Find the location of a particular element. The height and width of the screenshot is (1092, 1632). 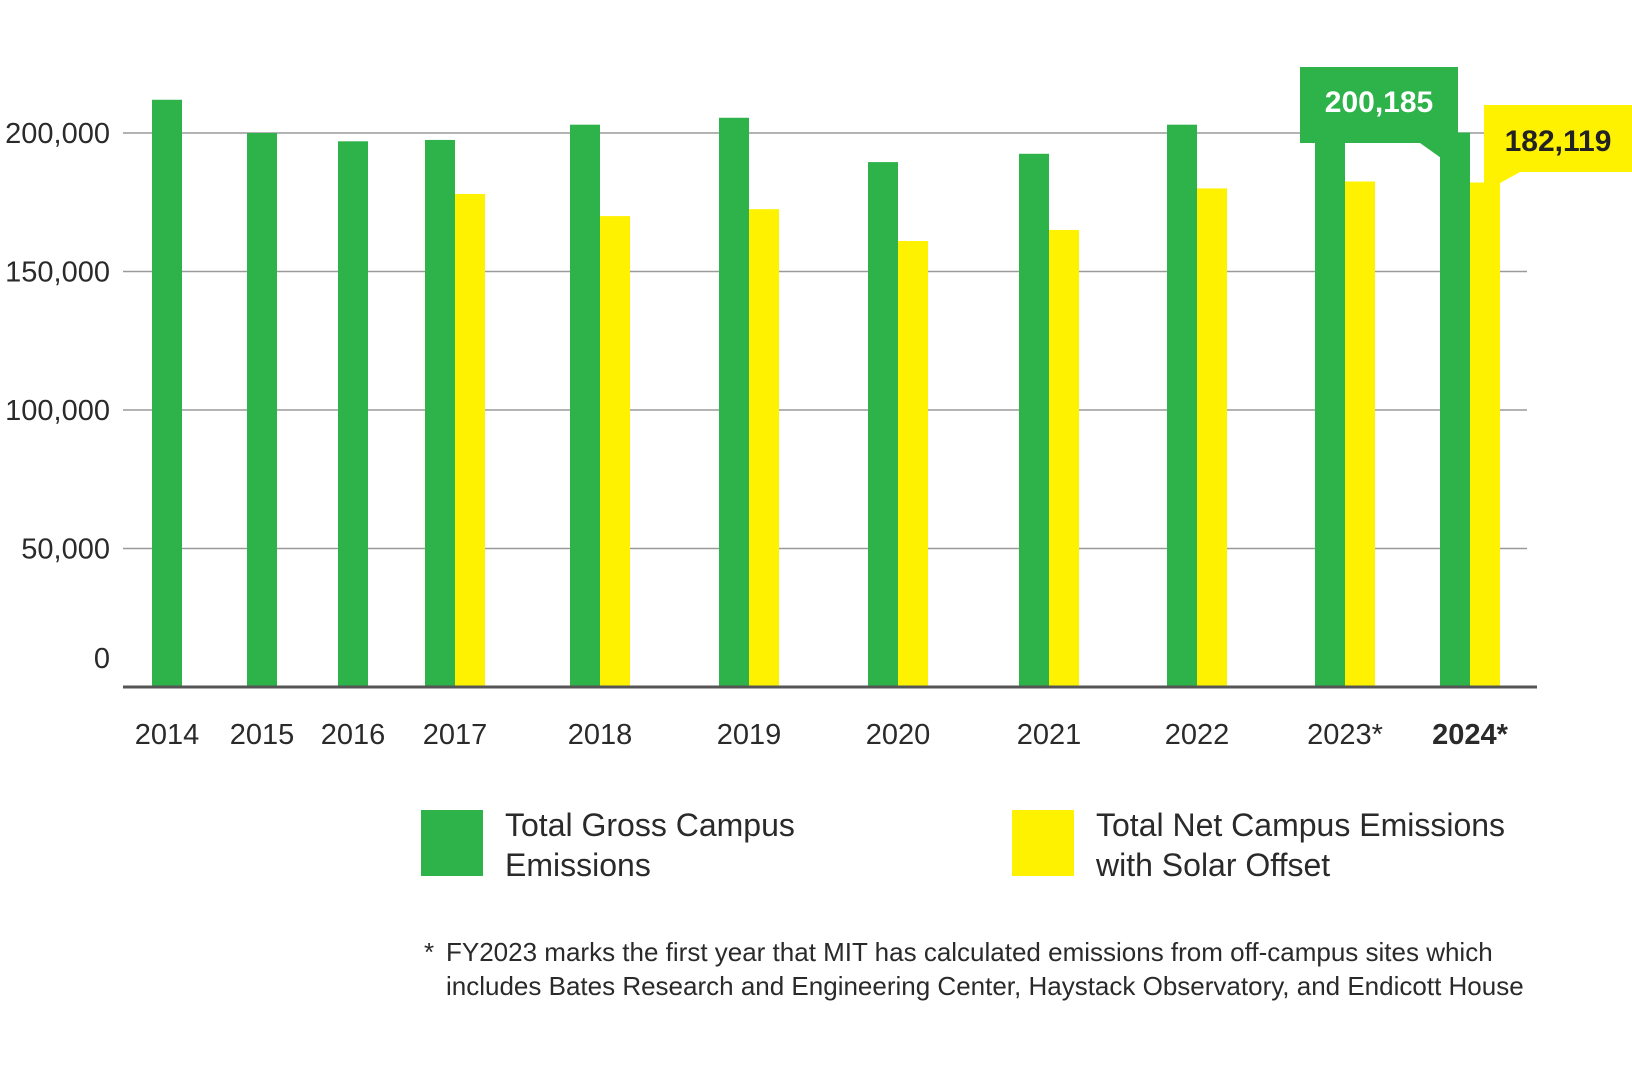

bar-net-2024 is located at coordinates (1485, 434).